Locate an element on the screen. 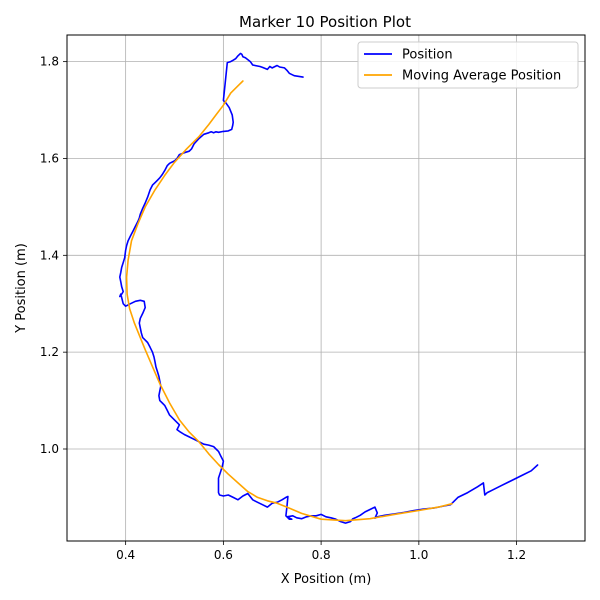 The image size is (600, 600). legend-label: Position is located at coordinates (427, 55).